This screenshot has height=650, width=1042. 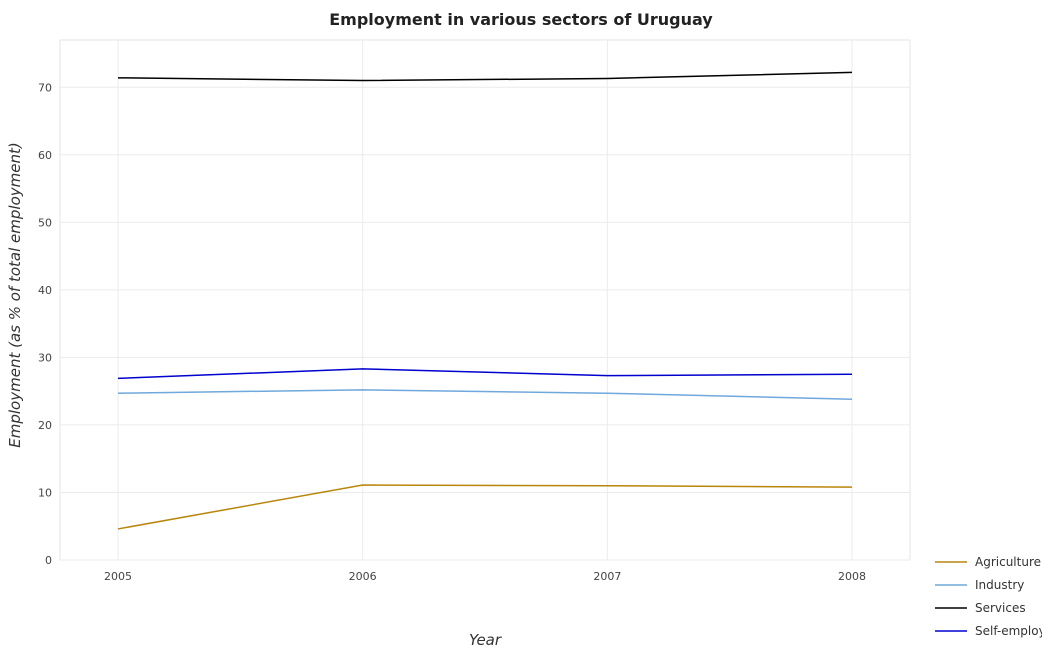 I want to click on x-tick-label: 2008, so click(x=852, y=576).